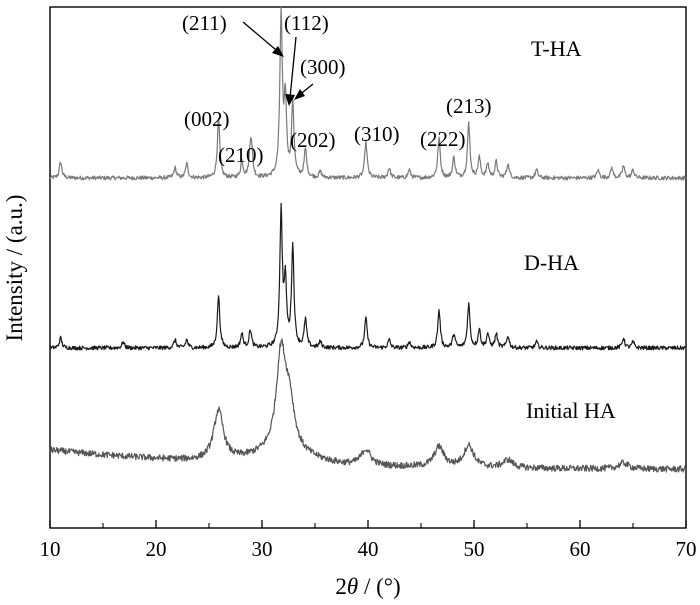  Describe the element at coordinates (241, 155) in the screenshot. I see `peak-label-210: (210)` at that location.